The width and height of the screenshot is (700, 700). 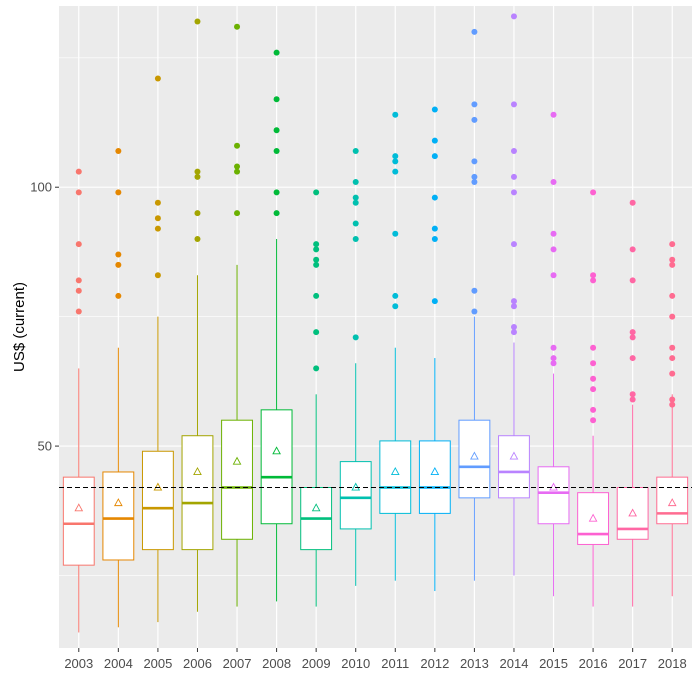 What do you see at coordinates (44, 317) in the screenshot?
I see `y-axis: 50 100` at bounding box center [44, 317].